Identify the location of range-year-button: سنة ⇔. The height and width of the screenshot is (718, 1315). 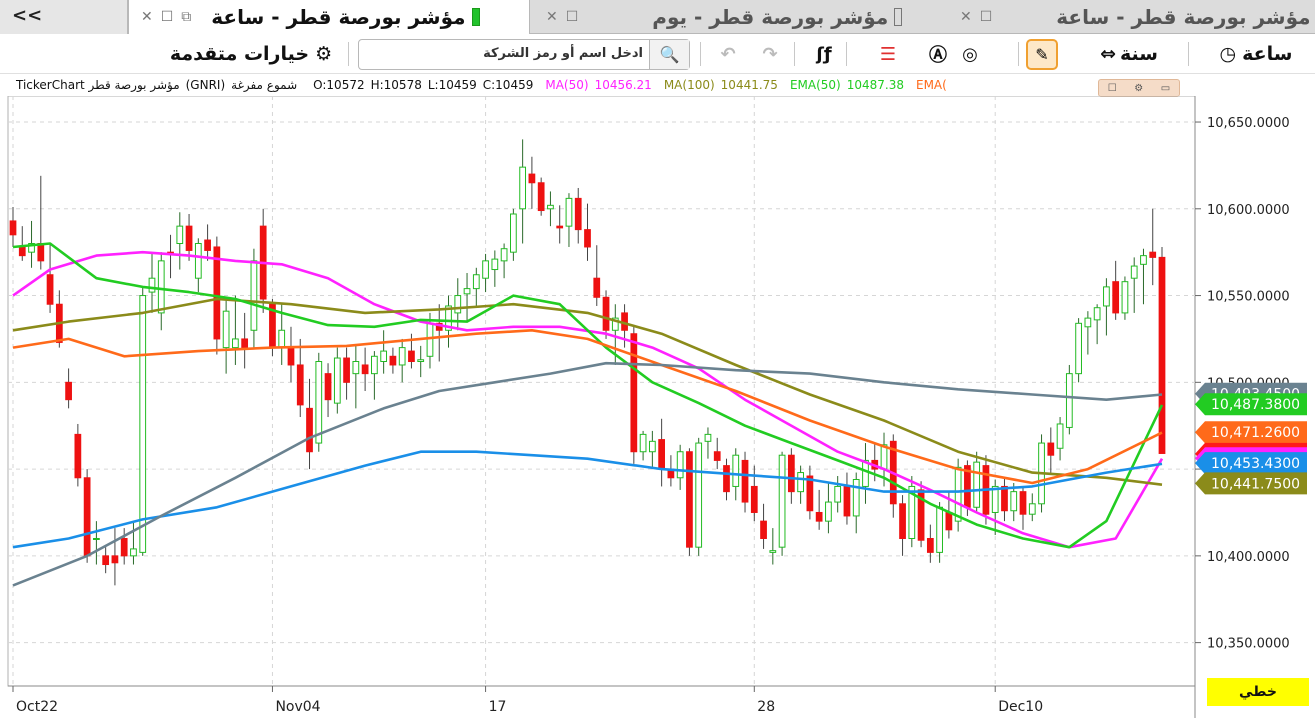
(1129, 54).